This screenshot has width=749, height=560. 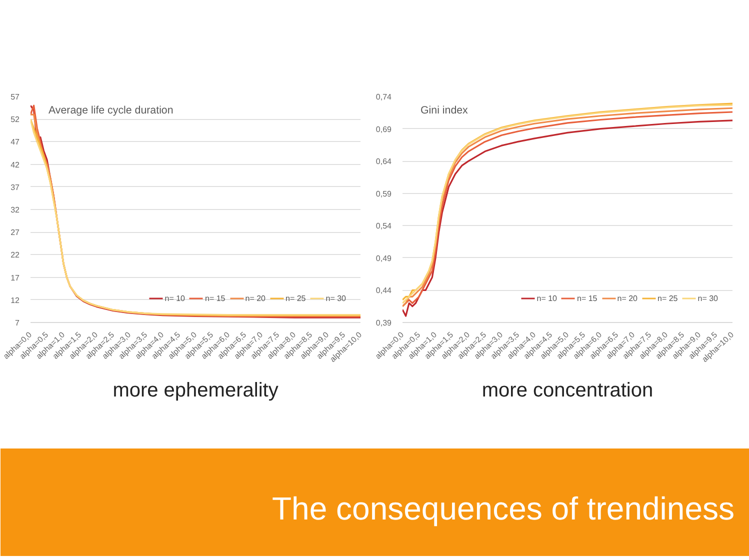 I want to click on y-tick-label: 0,54, so click(x=384, y=226).